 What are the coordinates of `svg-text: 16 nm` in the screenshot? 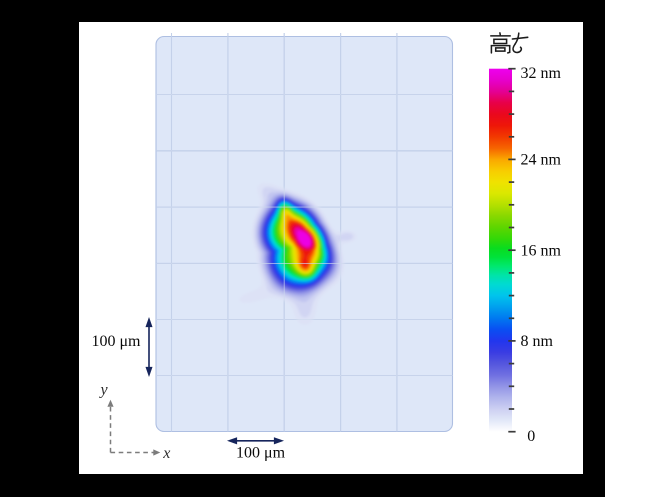 It's located at (541, 250).